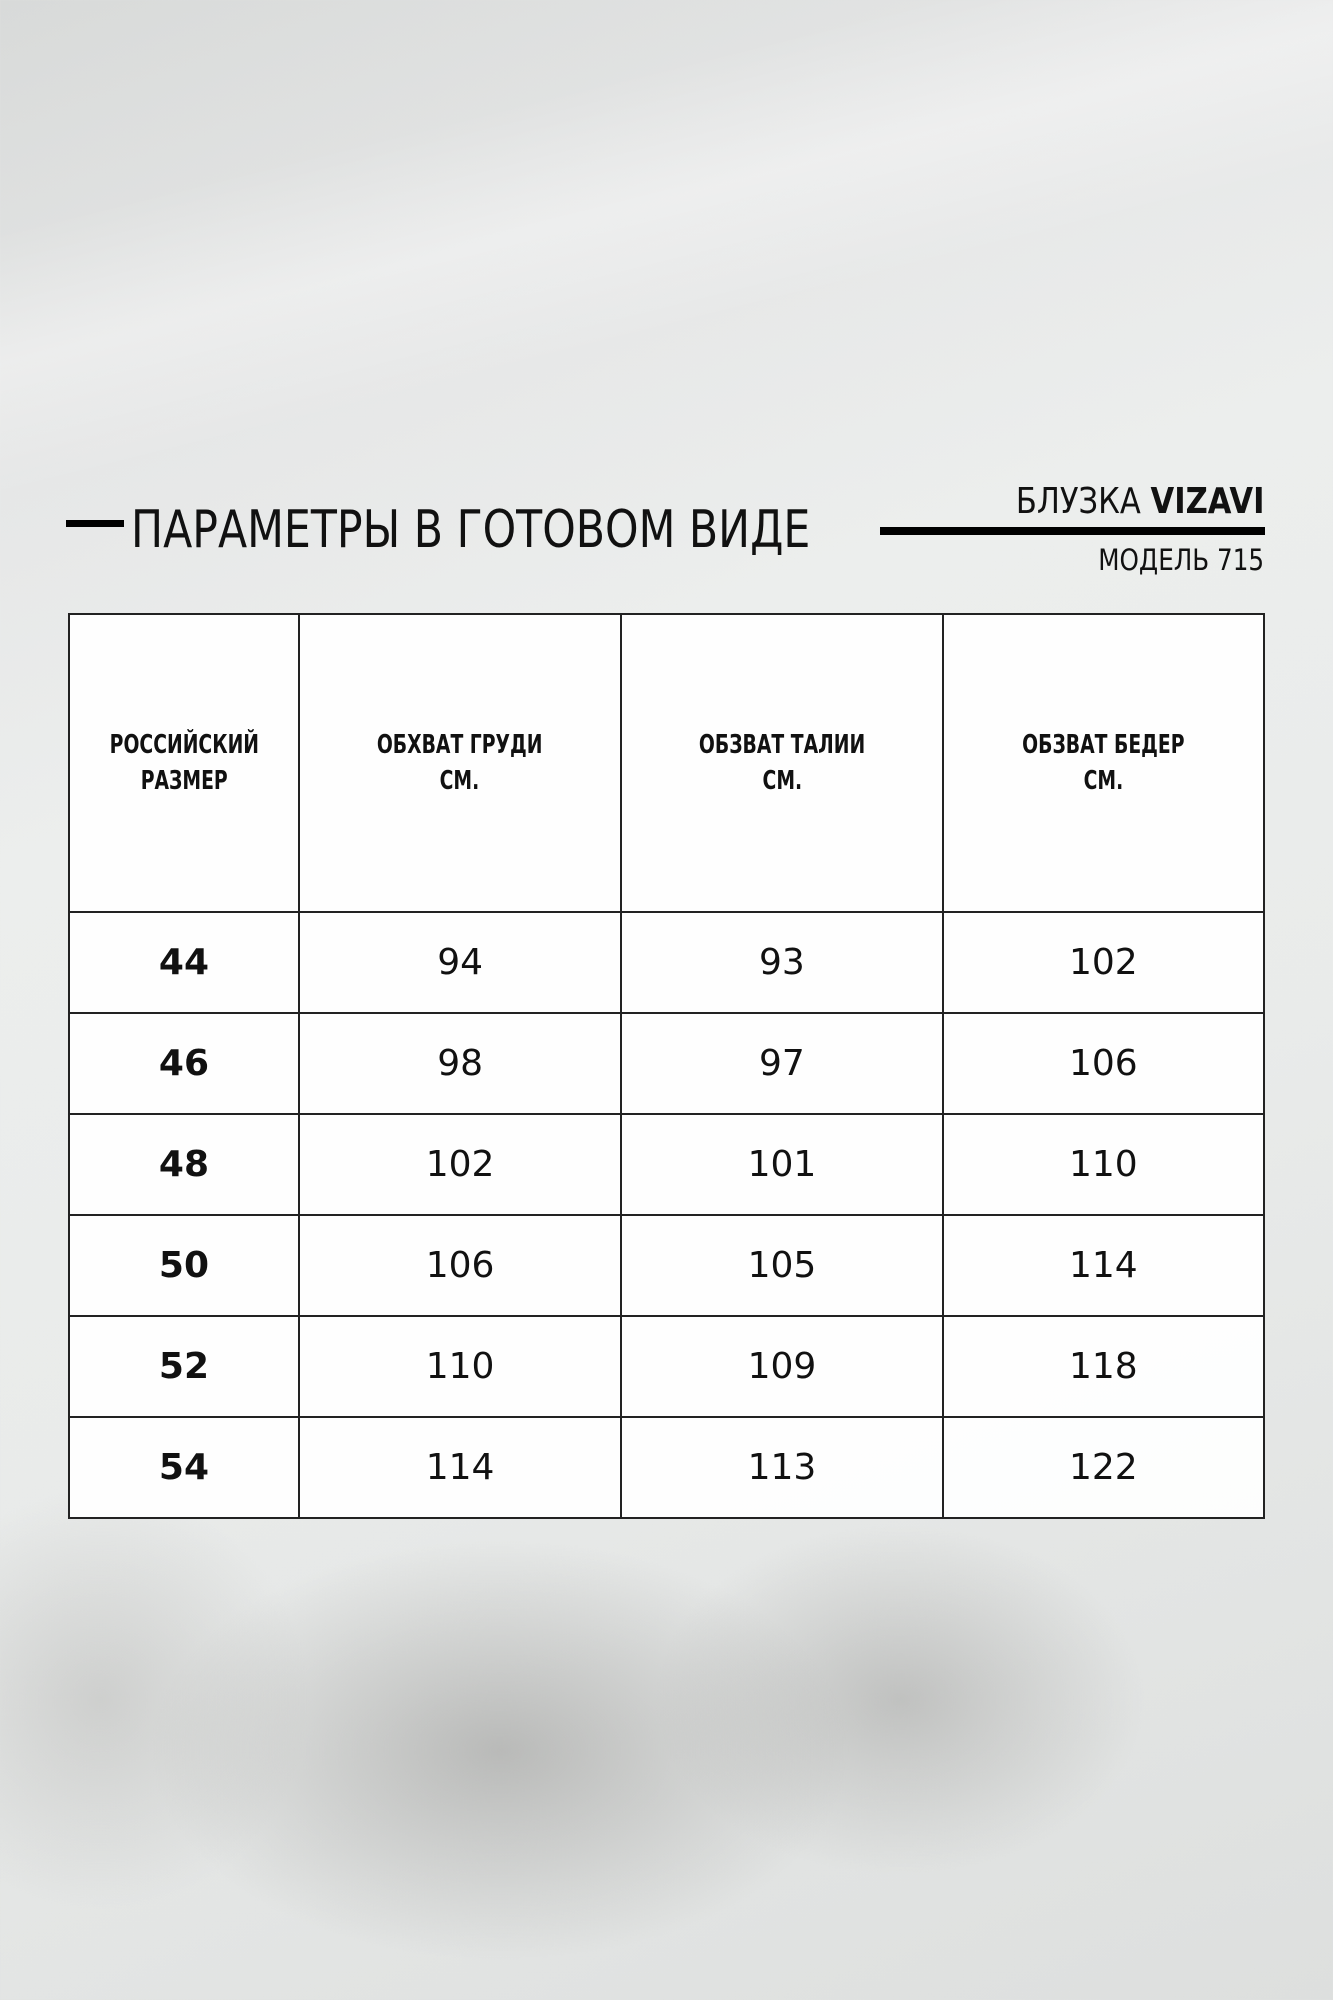 This screenshot has height=2000, width=1333. I want to click on measurement-cell: 113, so click(782, 1467).